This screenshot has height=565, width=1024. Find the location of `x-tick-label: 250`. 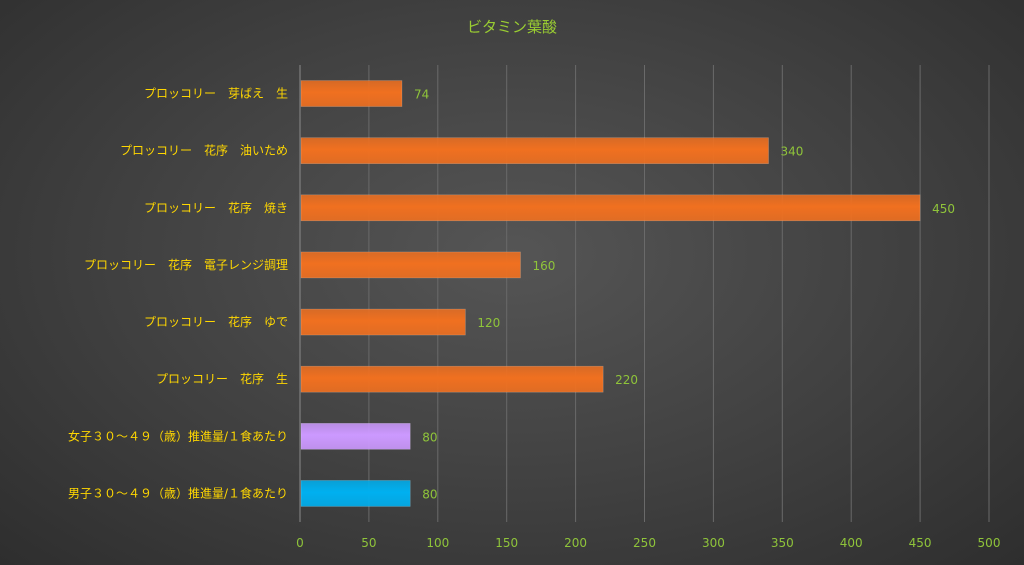

x-tick-label: 250 is located at coordinates (644, 543).